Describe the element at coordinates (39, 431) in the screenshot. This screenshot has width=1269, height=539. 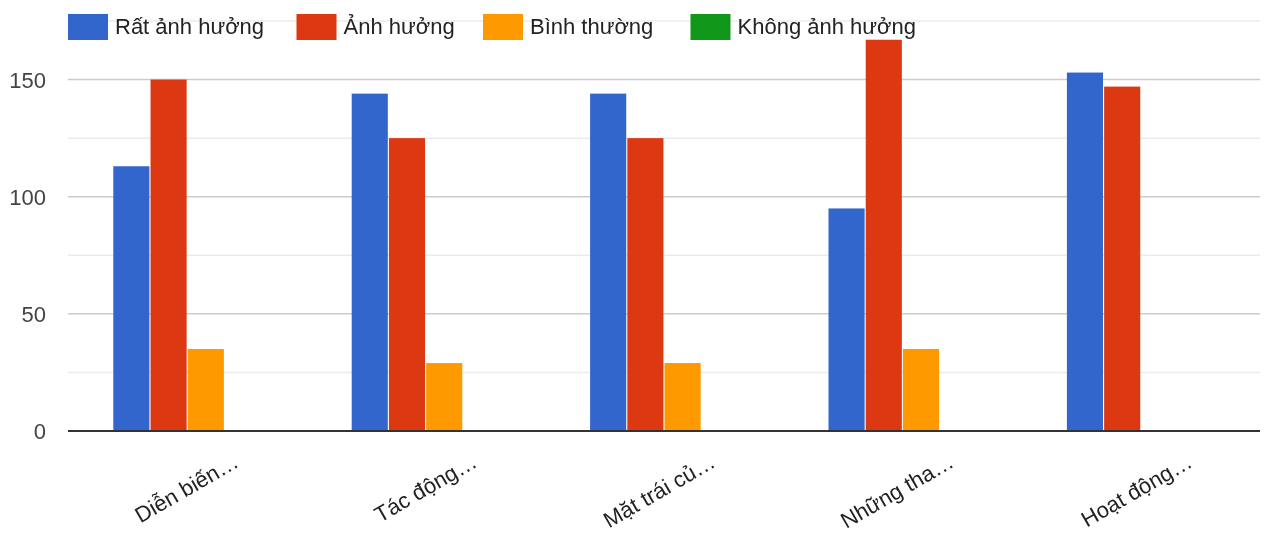
I see `y-tick-label: 0` at that location.